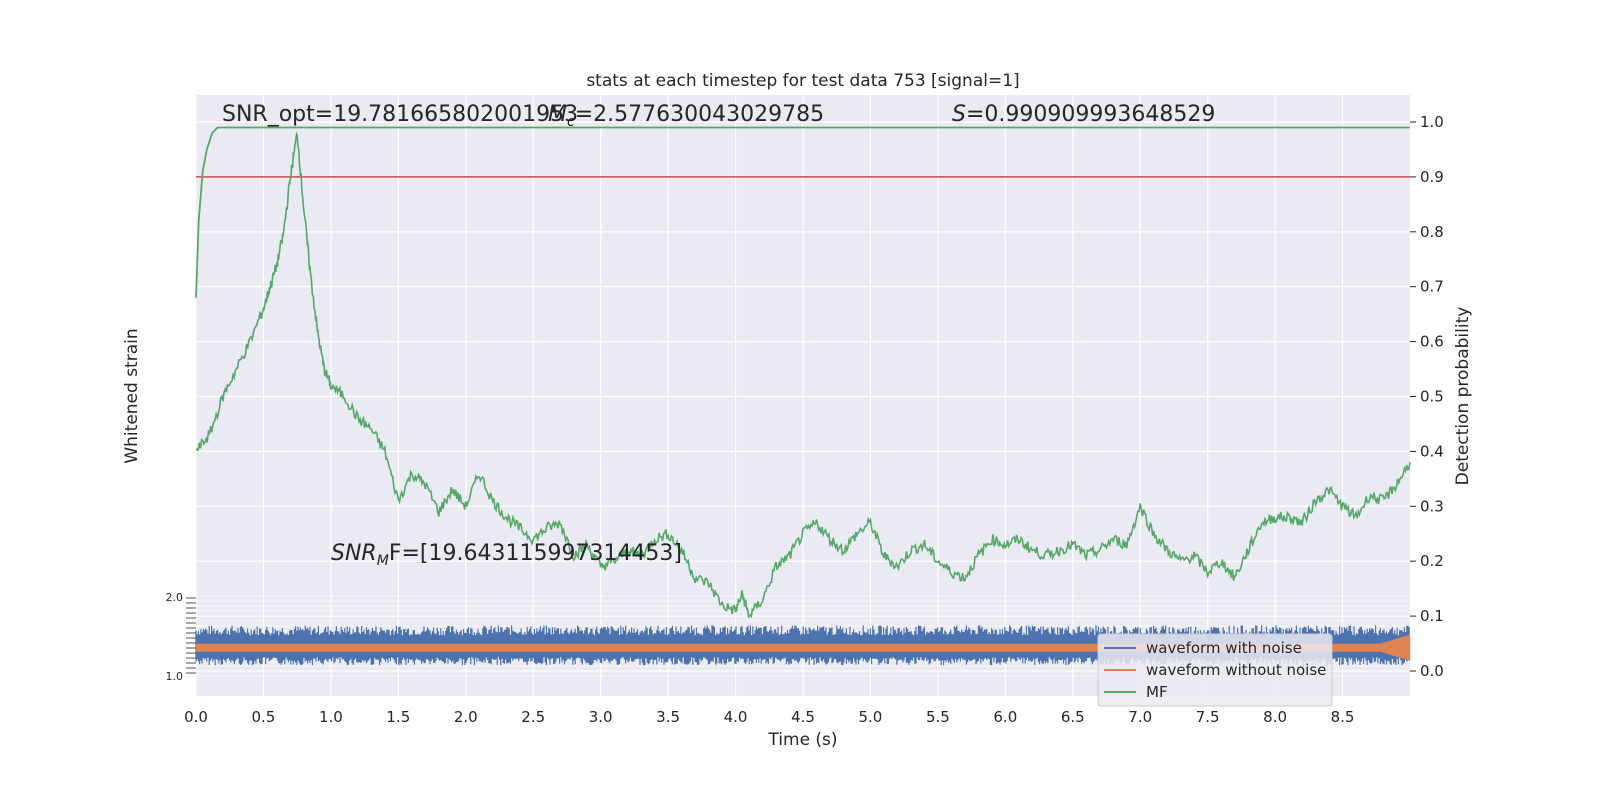 This screenshot has width=1600, height=800. What do you see at coordinates (1432, 342) in the screenshot?
I see `y-right-tick-label: 0.6` at bounding box center [1432, 342].